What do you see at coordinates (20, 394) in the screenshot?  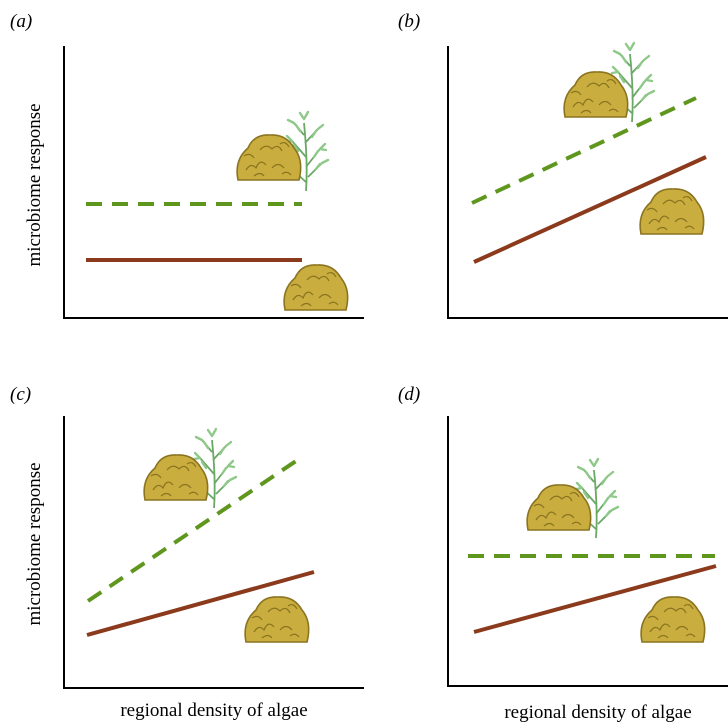 I see `panel-label-c: (c)` at bounding box center [20, 394].